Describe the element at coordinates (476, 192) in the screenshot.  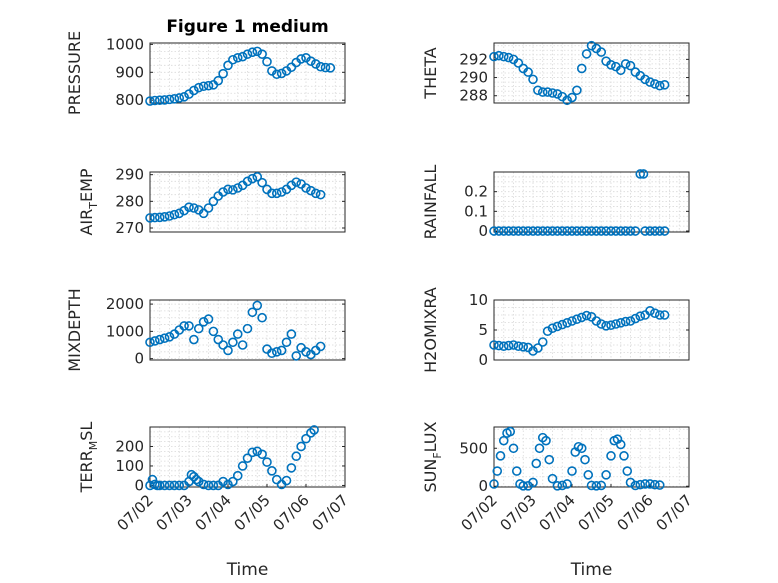
I see `y-tick-label: 0.2` at that location.